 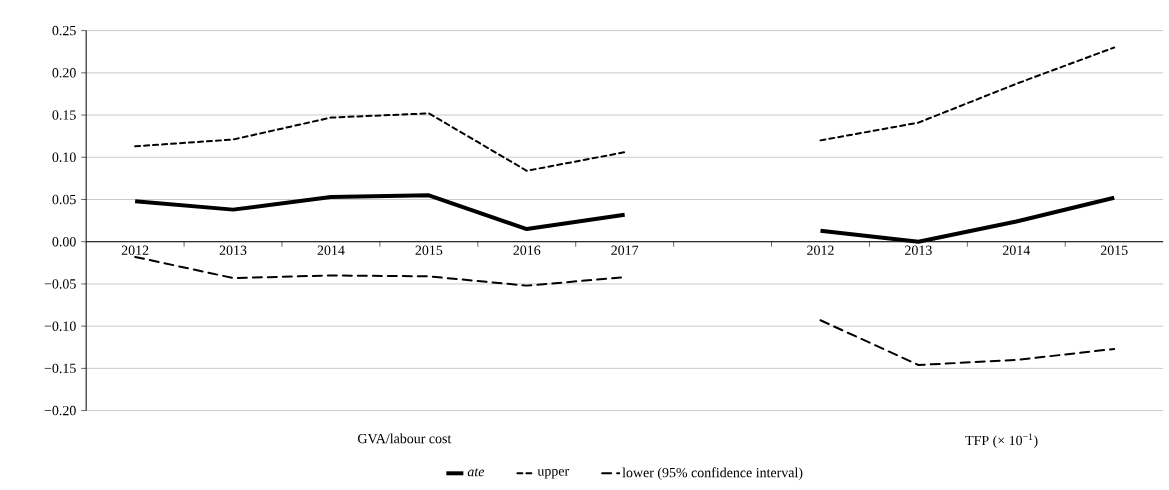 I want to click on legend-label: lower (95% confidence interval), so click(x=712, y=474).